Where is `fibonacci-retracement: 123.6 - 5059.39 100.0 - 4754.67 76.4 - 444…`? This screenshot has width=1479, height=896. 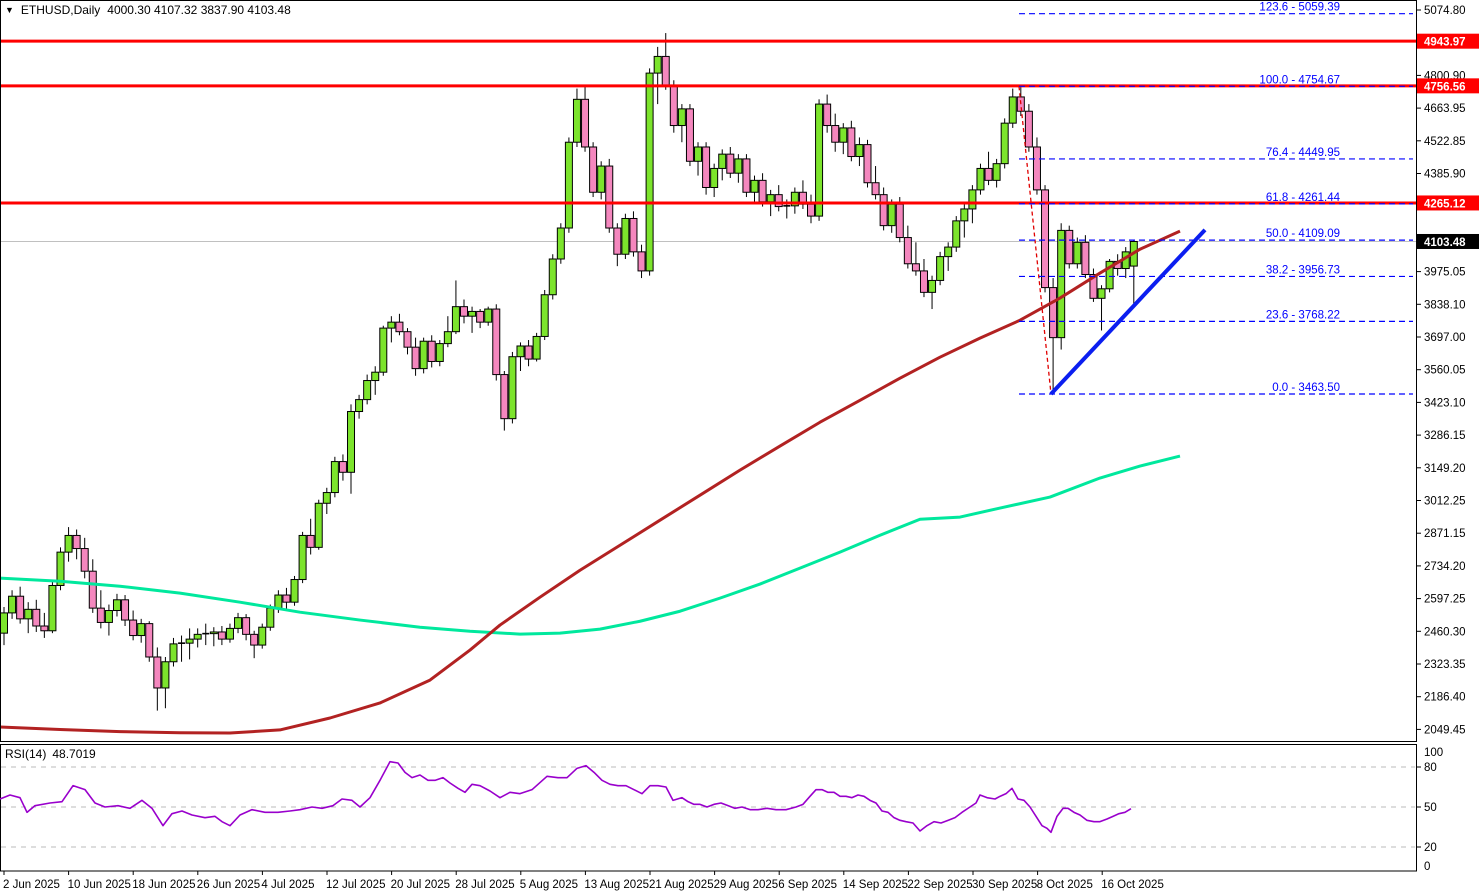 fibonacci-retracement: 123.6 - 5059.39 100.0 - 4754.67 76.4 - 444… is located at coordinates (1215, 198).